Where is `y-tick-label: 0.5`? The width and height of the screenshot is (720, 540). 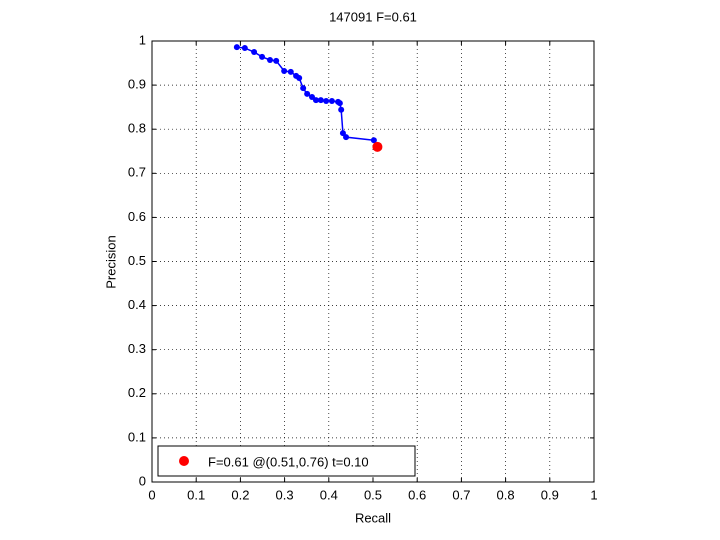
y-tick-label: 0.5 is located at coordinates (137, 260).